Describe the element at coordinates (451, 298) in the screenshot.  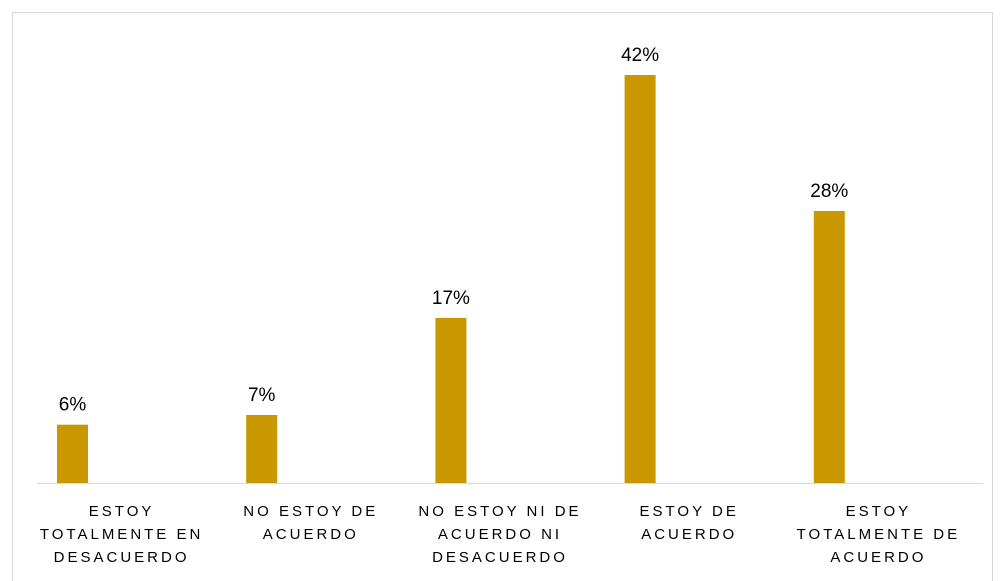
I see `data-label: 17%` at that location.